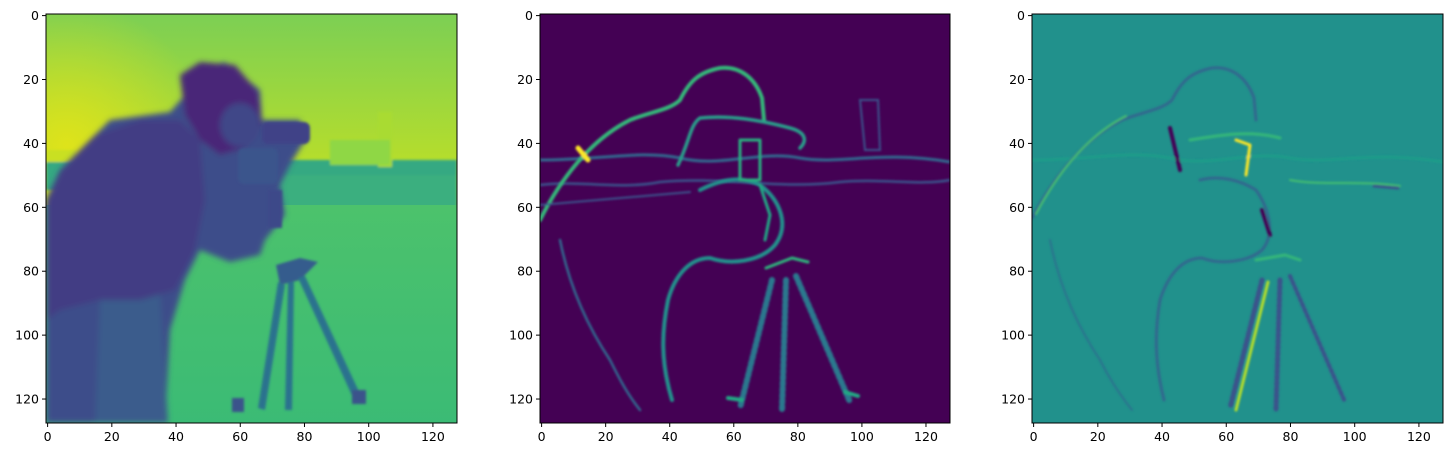  What do you see at coordinates (926, 436) in the screenshot?
I see `panel-2-x-tick-label: 120` at bounding box center [926, 436].